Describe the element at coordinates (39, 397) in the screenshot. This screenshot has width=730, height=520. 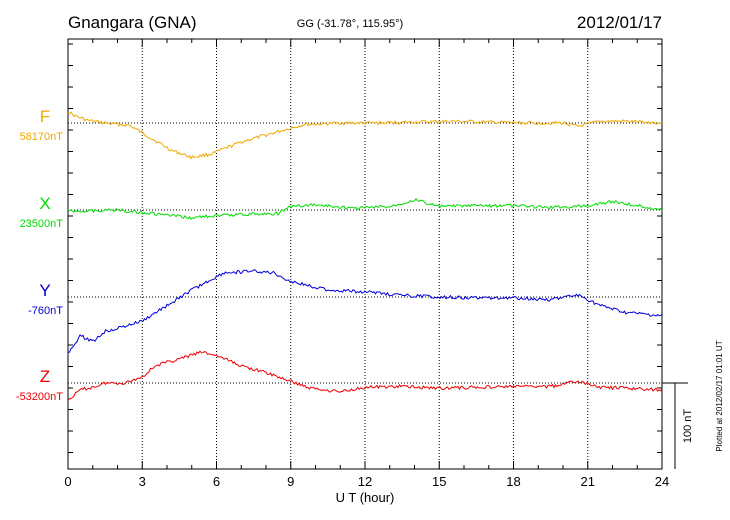
I see `series-baseline-z: -53200nT` at that location.